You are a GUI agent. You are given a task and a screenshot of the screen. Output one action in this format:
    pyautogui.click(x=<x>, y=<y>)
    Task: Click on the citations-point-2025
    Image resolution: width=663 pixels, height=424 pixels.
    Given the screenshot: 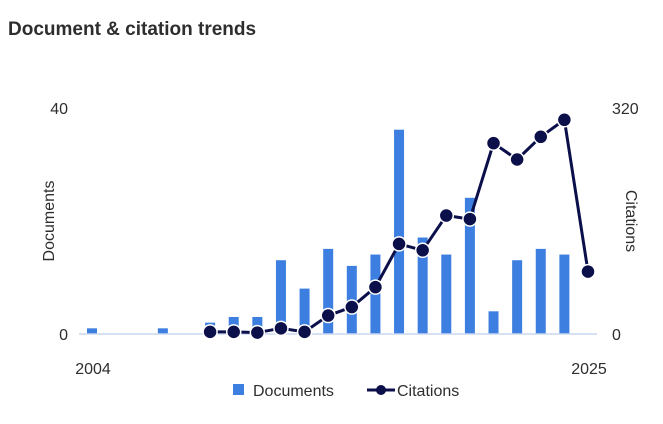 What is the action you would take?
    pyautogui.click(x=588, y=271)
    